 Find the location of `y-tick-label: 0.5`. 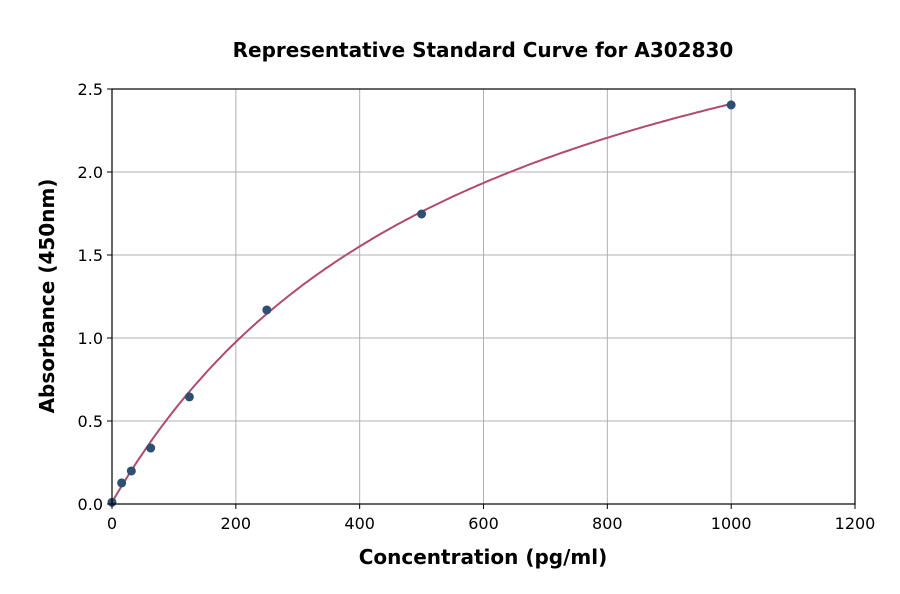

y-tick-label: 0.5 is located at coordinates (90, 421).